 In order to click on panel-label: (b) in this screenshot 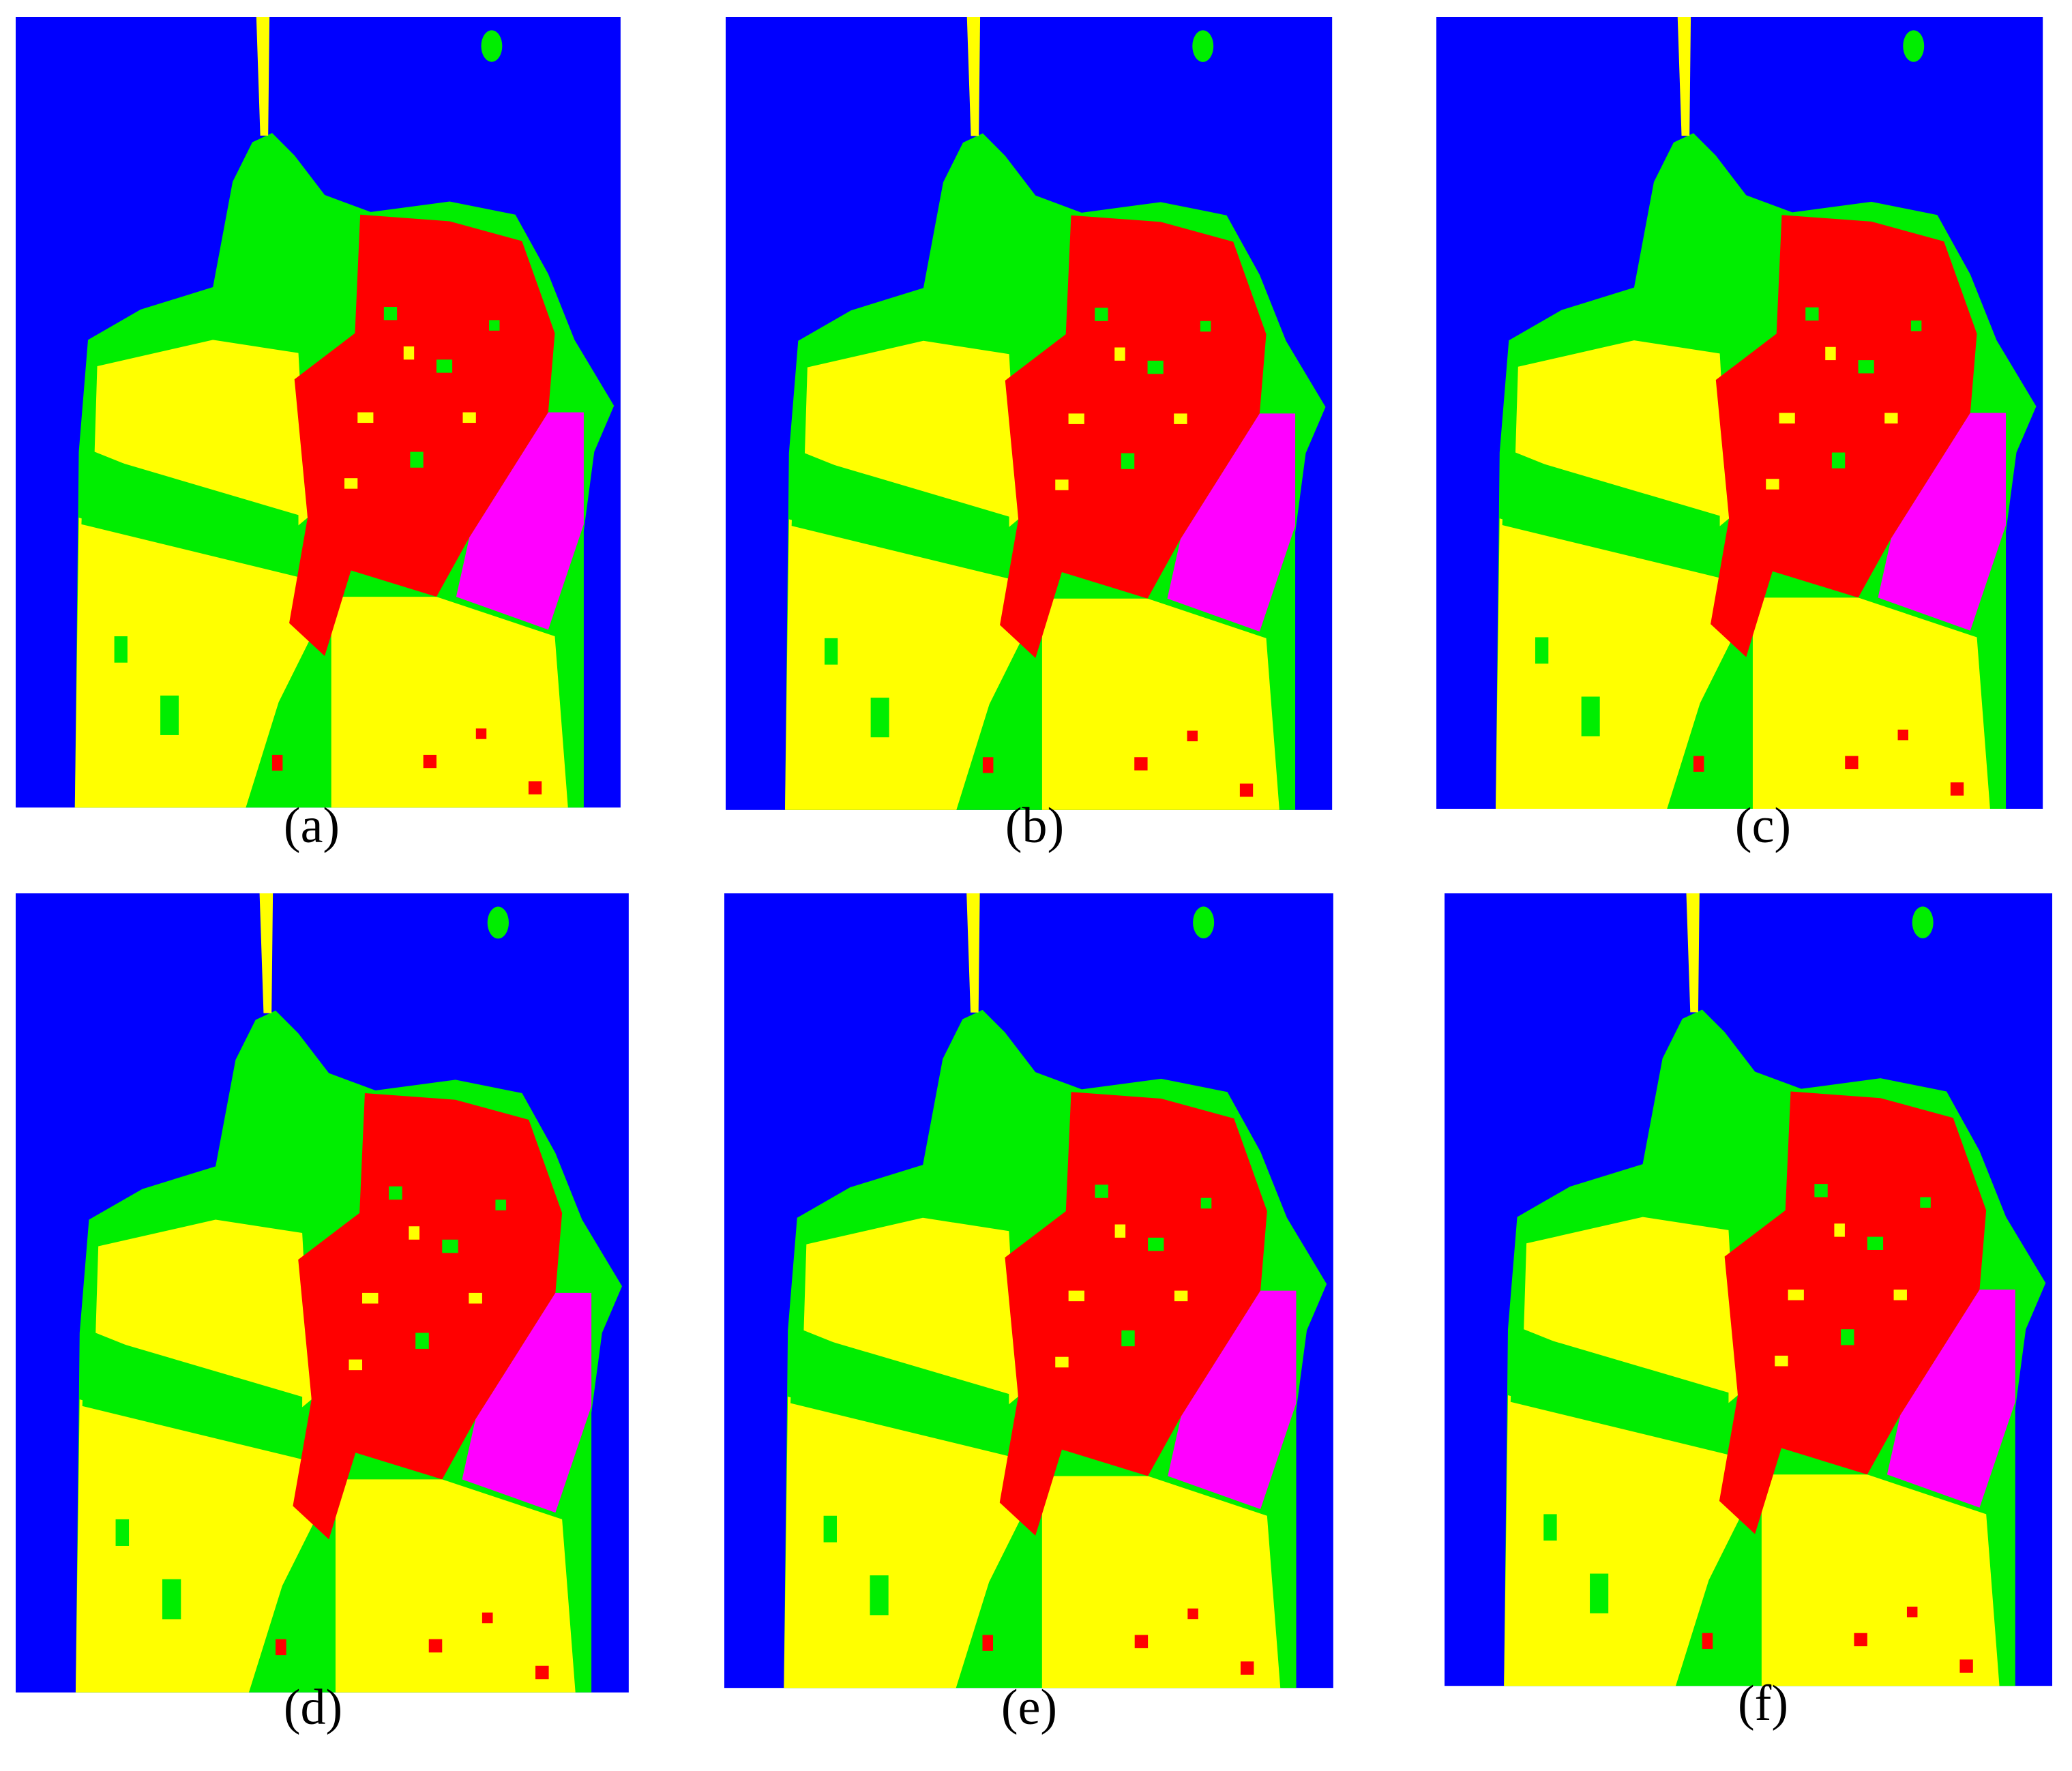, I will do `click(1034, 826)`.